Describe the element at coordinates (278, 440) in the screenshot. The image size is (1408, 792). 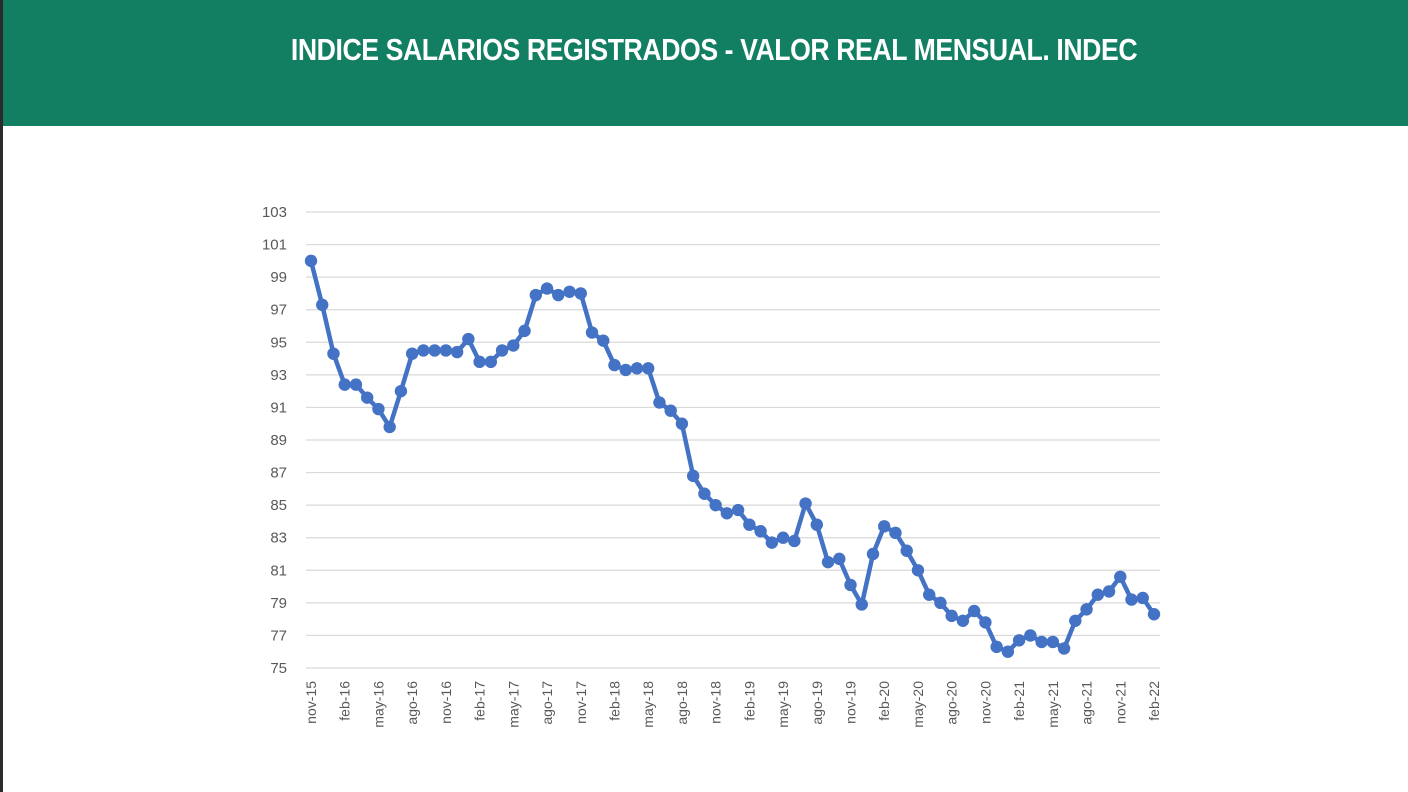
I see `y-tick-label: 89` at that location.